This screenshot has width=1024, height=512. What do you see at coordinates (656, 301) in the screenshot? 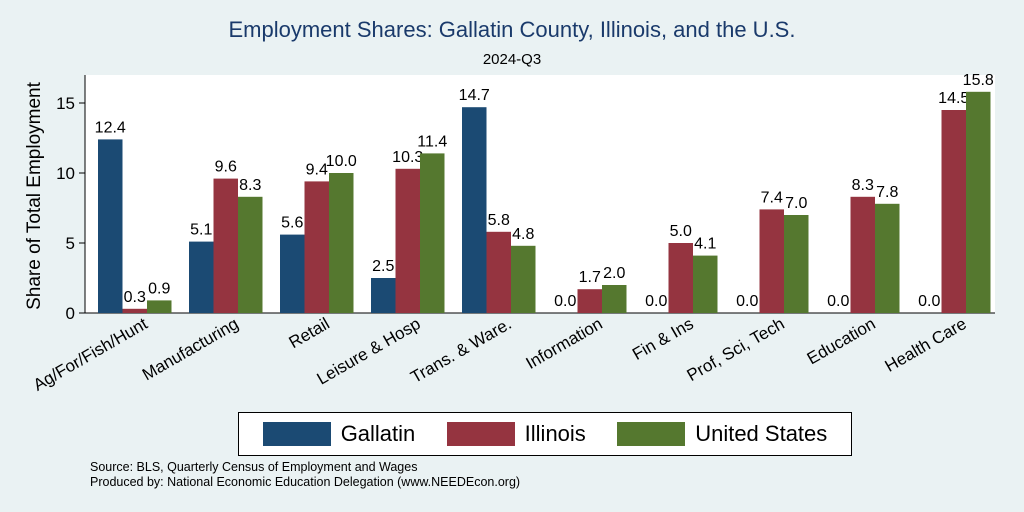
I see `data-label-gallatin-fin-ins: 0.0` at bounding box center [656, 301].